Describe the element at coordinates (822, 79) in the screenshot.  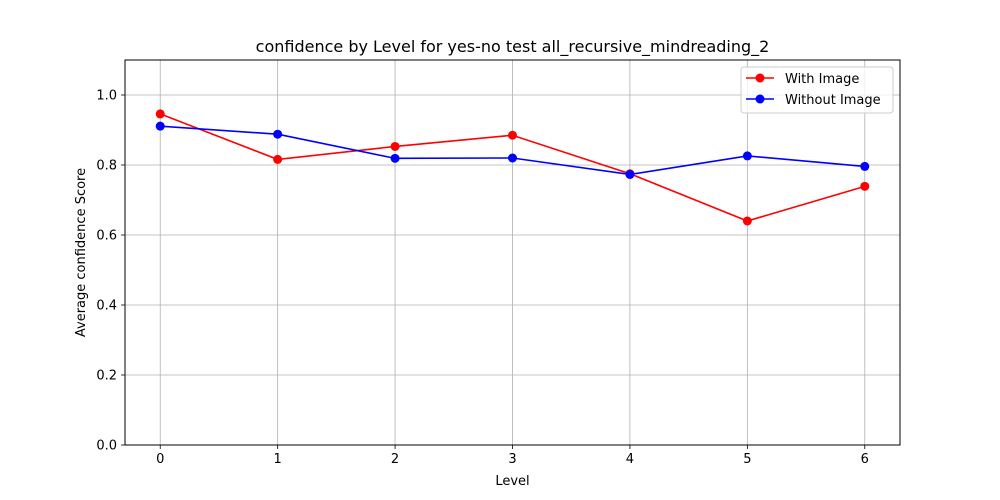
I see `legend-label-with-image: With Image` at that location.